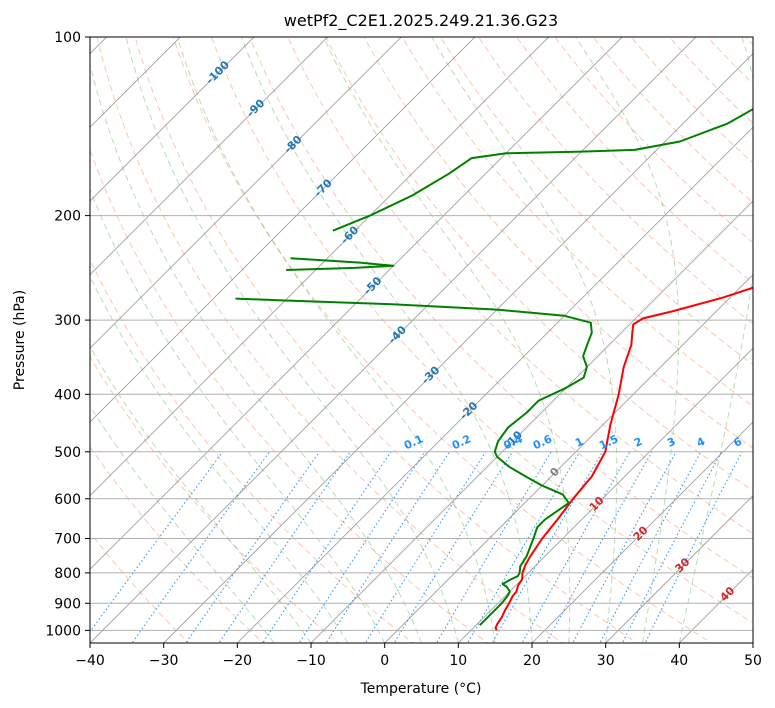 This screenshot has height=708, width=775. What do you see at coordinates (67, 604) in the screenshot?
I see `y-tick-label: 900` at bounding box center [67, 604].